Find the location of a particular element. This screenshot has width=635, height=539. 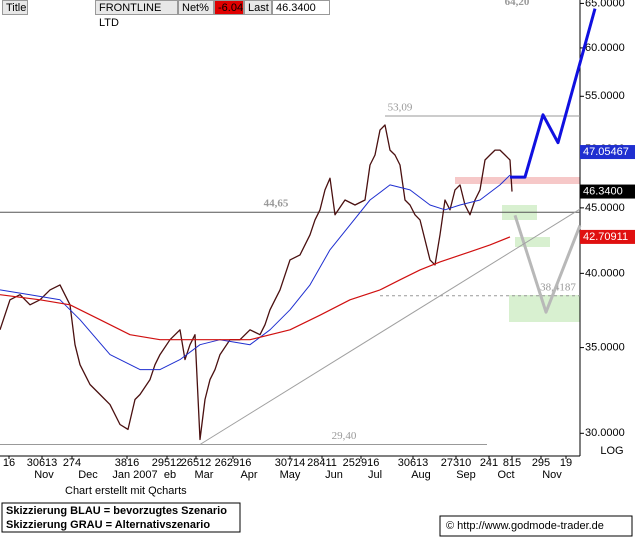

level-label: 64,20 is located at coordinates (517, 4).